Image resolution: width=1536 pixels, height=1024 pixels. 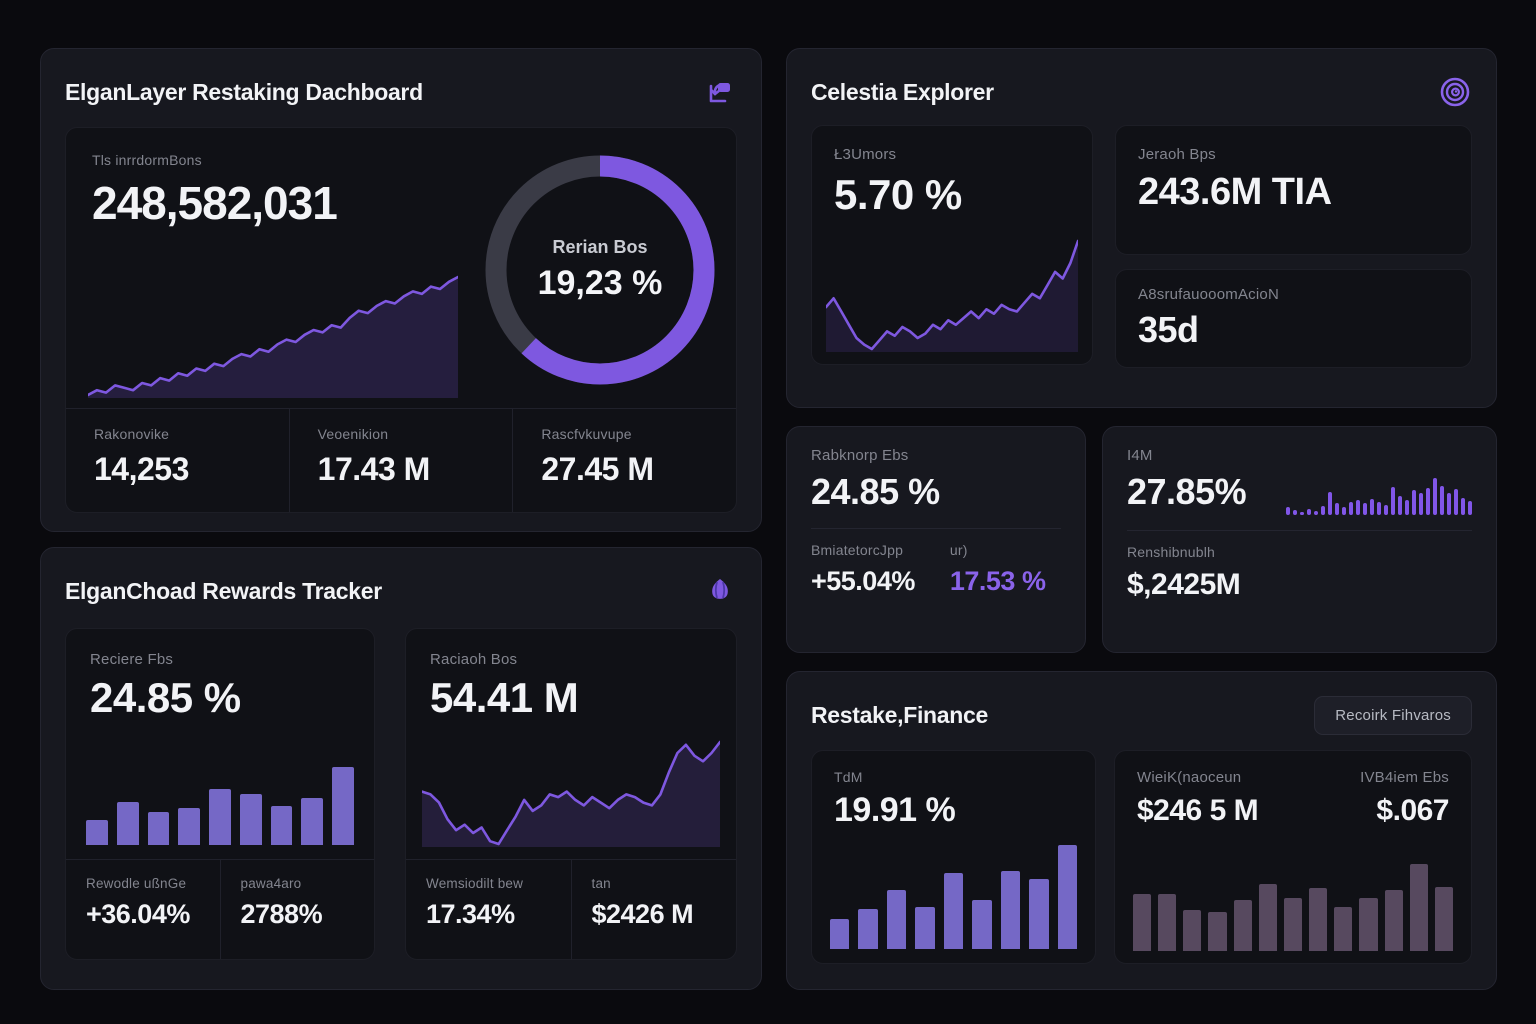 What do you see at coordinates (165, 697) in the screenshot?
I see `rewards-left-value: 24.85 %` at bounding box center [165, 697].